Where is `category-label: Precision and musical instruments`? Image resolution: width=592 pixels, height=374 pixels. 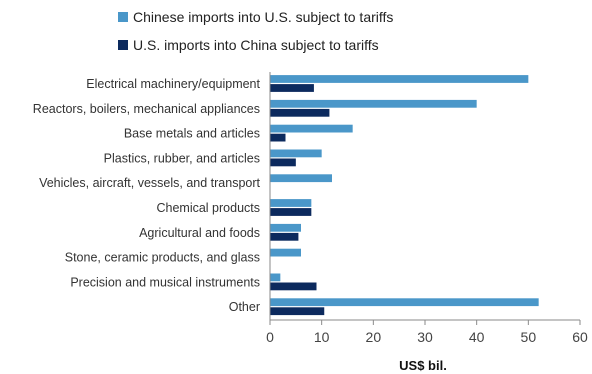 category-label: Precision and musical instruments is located at coordinates (165, 282).